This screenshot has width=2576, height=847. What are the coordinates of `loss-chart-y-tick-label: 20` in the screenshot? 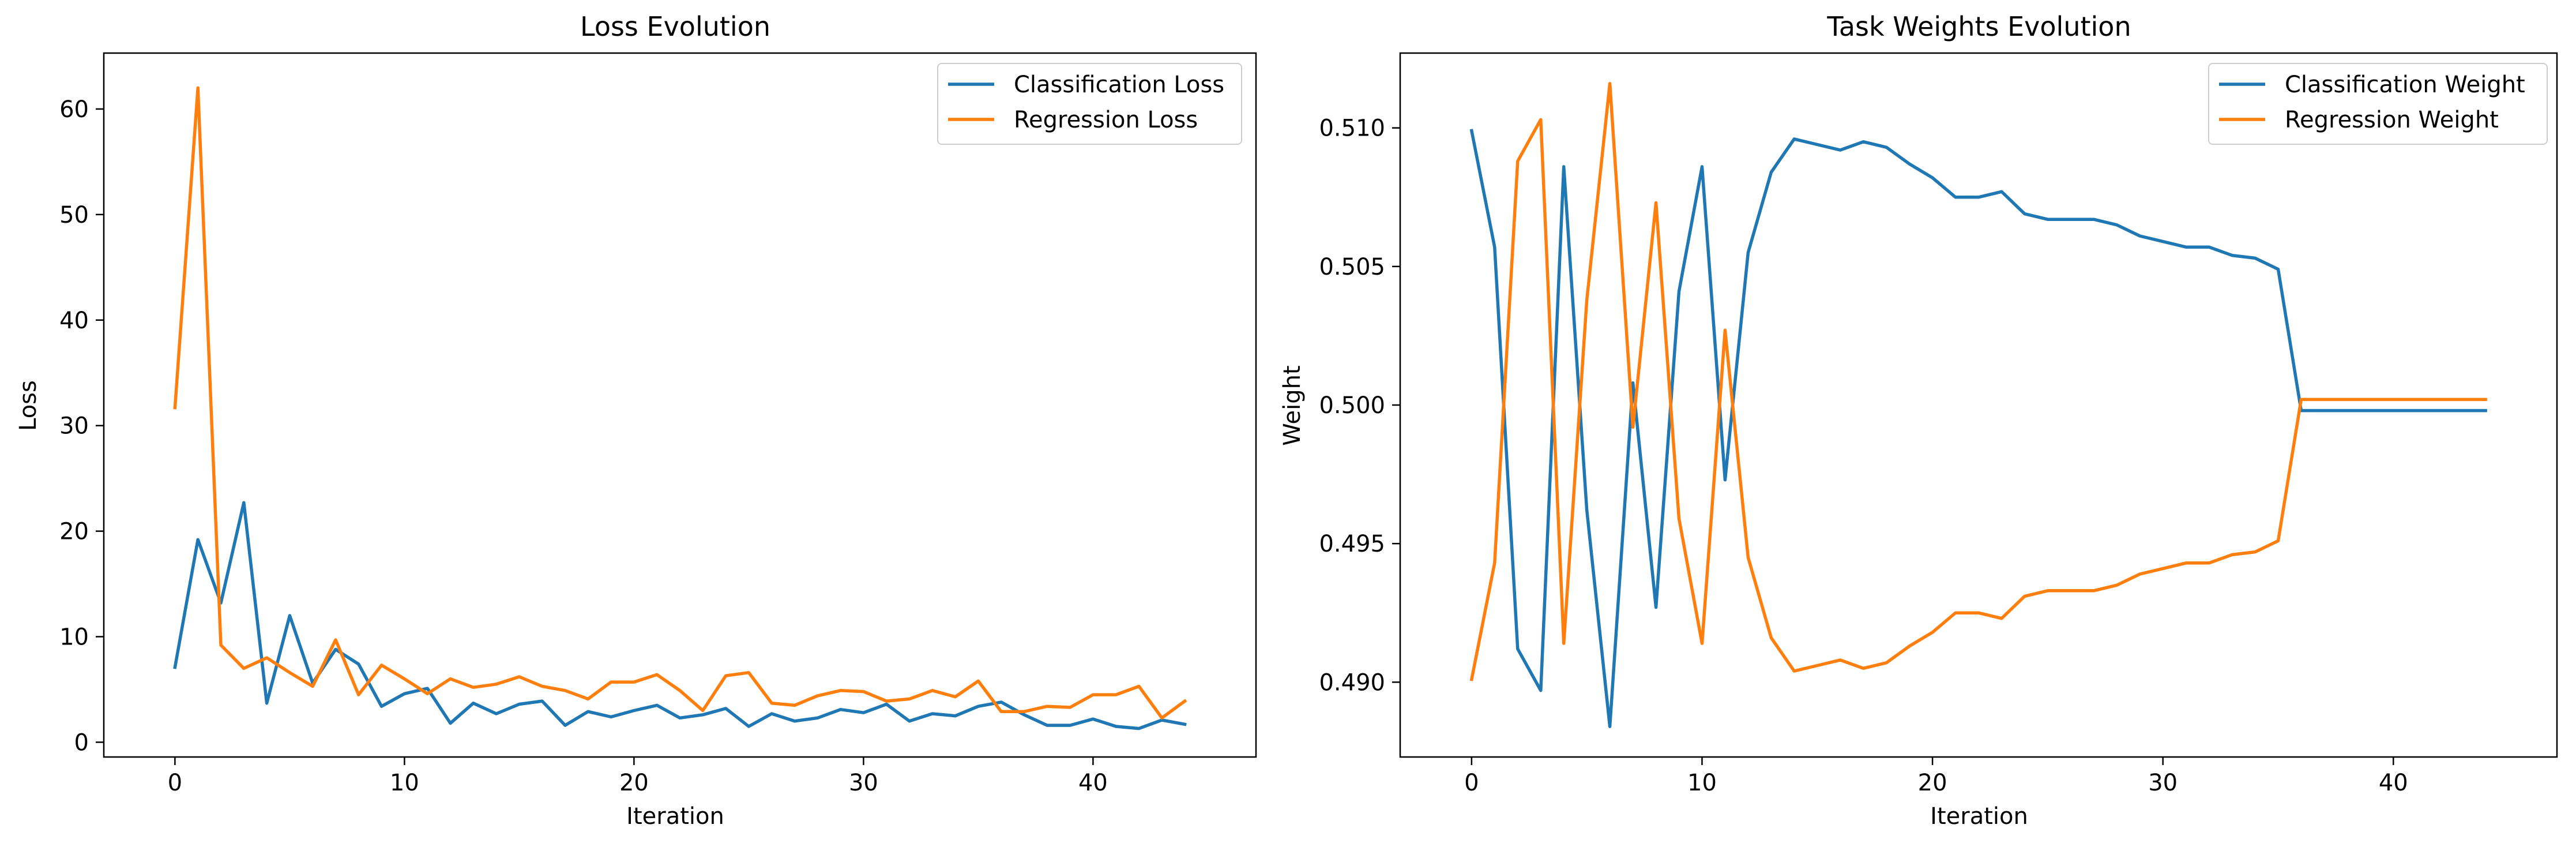 It's located at (74, 532).